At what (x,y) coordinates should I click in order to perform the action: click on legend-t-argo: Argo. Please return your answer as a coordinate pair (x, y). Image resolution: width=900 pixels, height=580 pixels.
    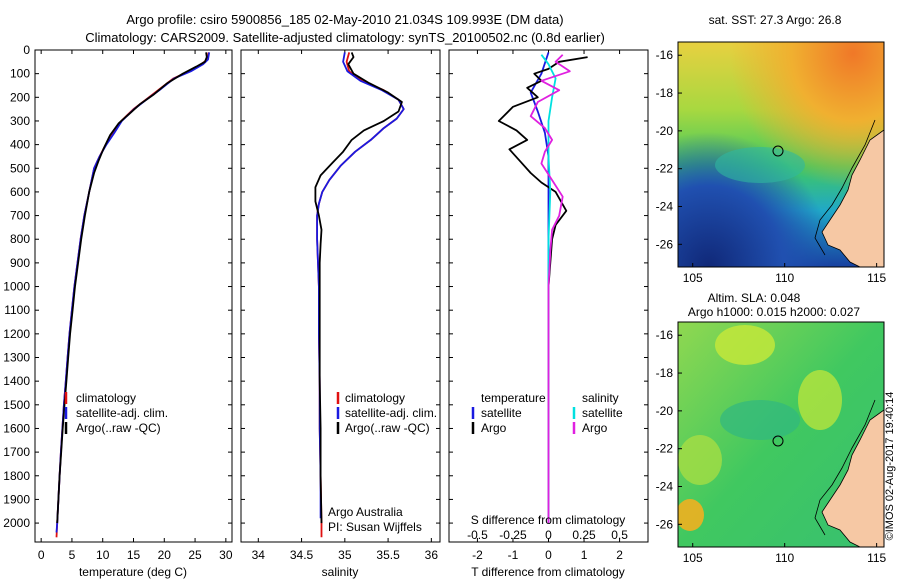
    Looking at the image, I should click on (494, 428).